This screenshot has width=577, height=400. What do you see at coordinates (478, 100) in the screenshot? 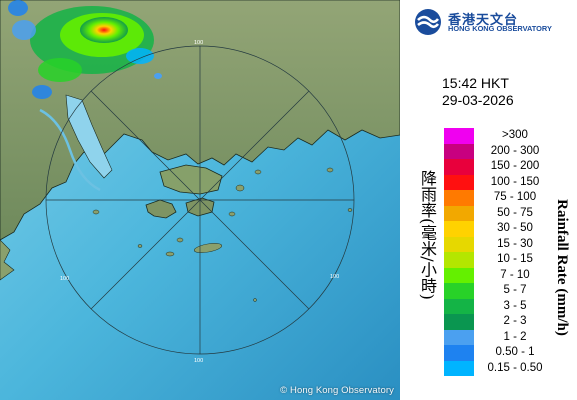
I see `observation-date: 29-03-2026` at bounding box center [478, 100].